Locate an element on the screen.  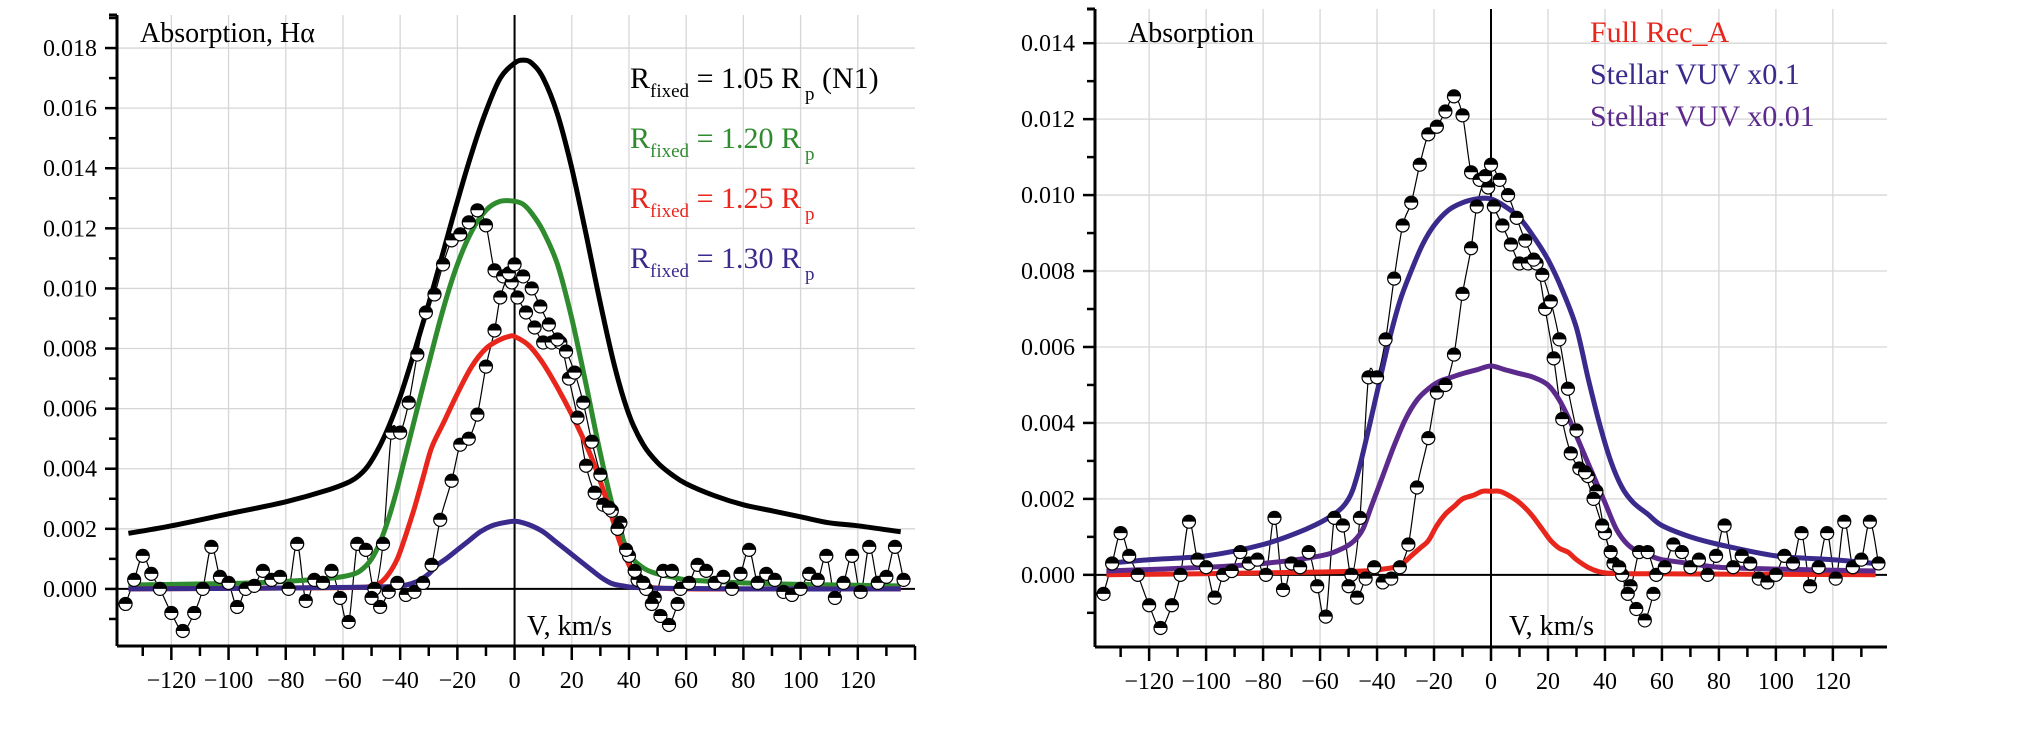
x-tick-label: 100 is located at coordinates (801, 681).